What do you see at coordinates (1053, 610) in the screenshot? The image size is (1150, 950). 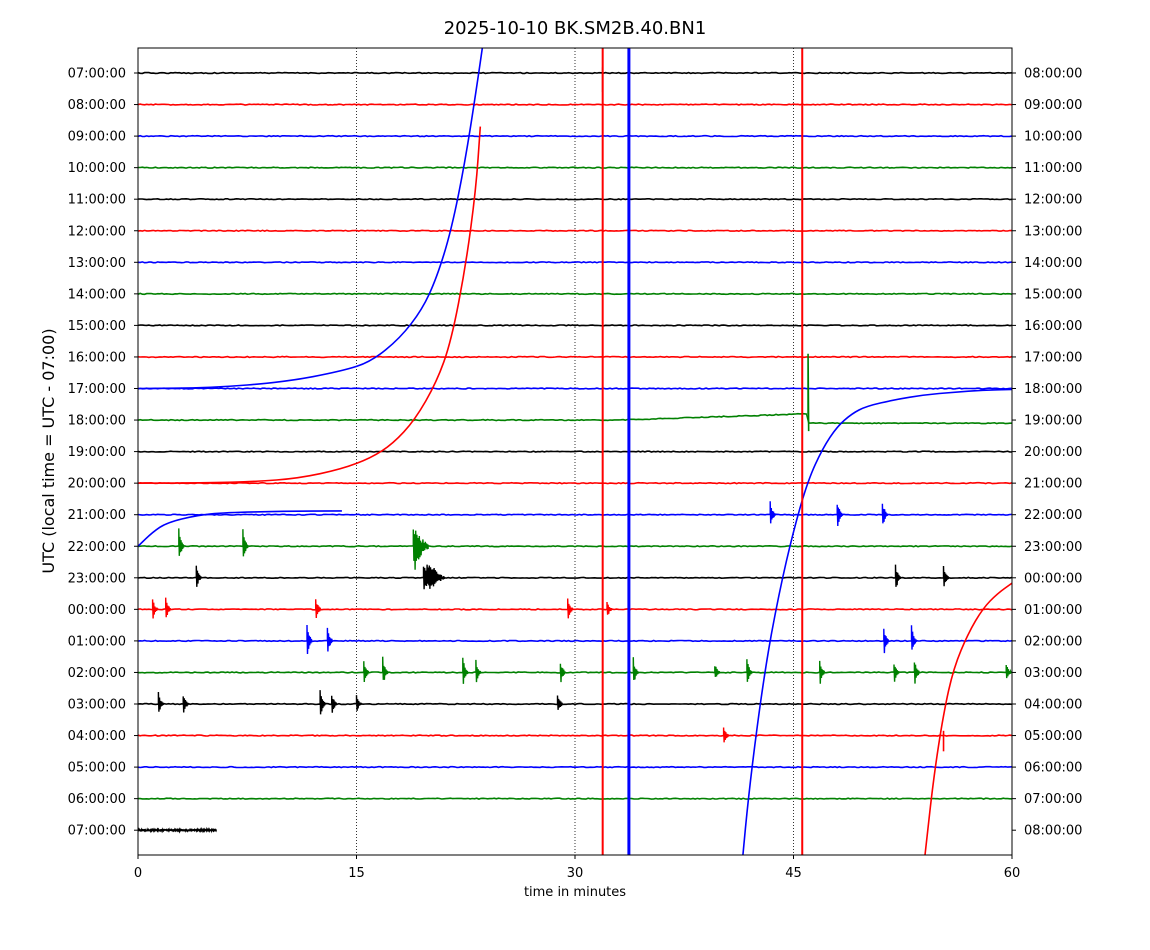 I see `ytick-label-right-17: 01:00:00` at bounding box center [1053, 610].